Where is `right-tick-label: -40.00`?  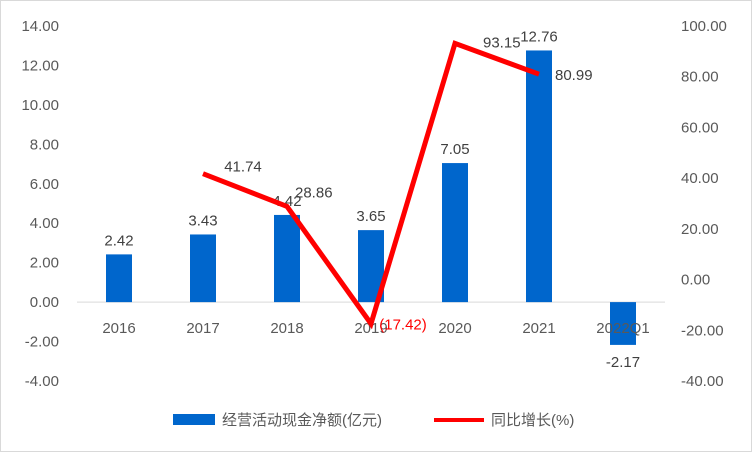
right-tick-label: -40.00 is located at coordinates (702, 381).